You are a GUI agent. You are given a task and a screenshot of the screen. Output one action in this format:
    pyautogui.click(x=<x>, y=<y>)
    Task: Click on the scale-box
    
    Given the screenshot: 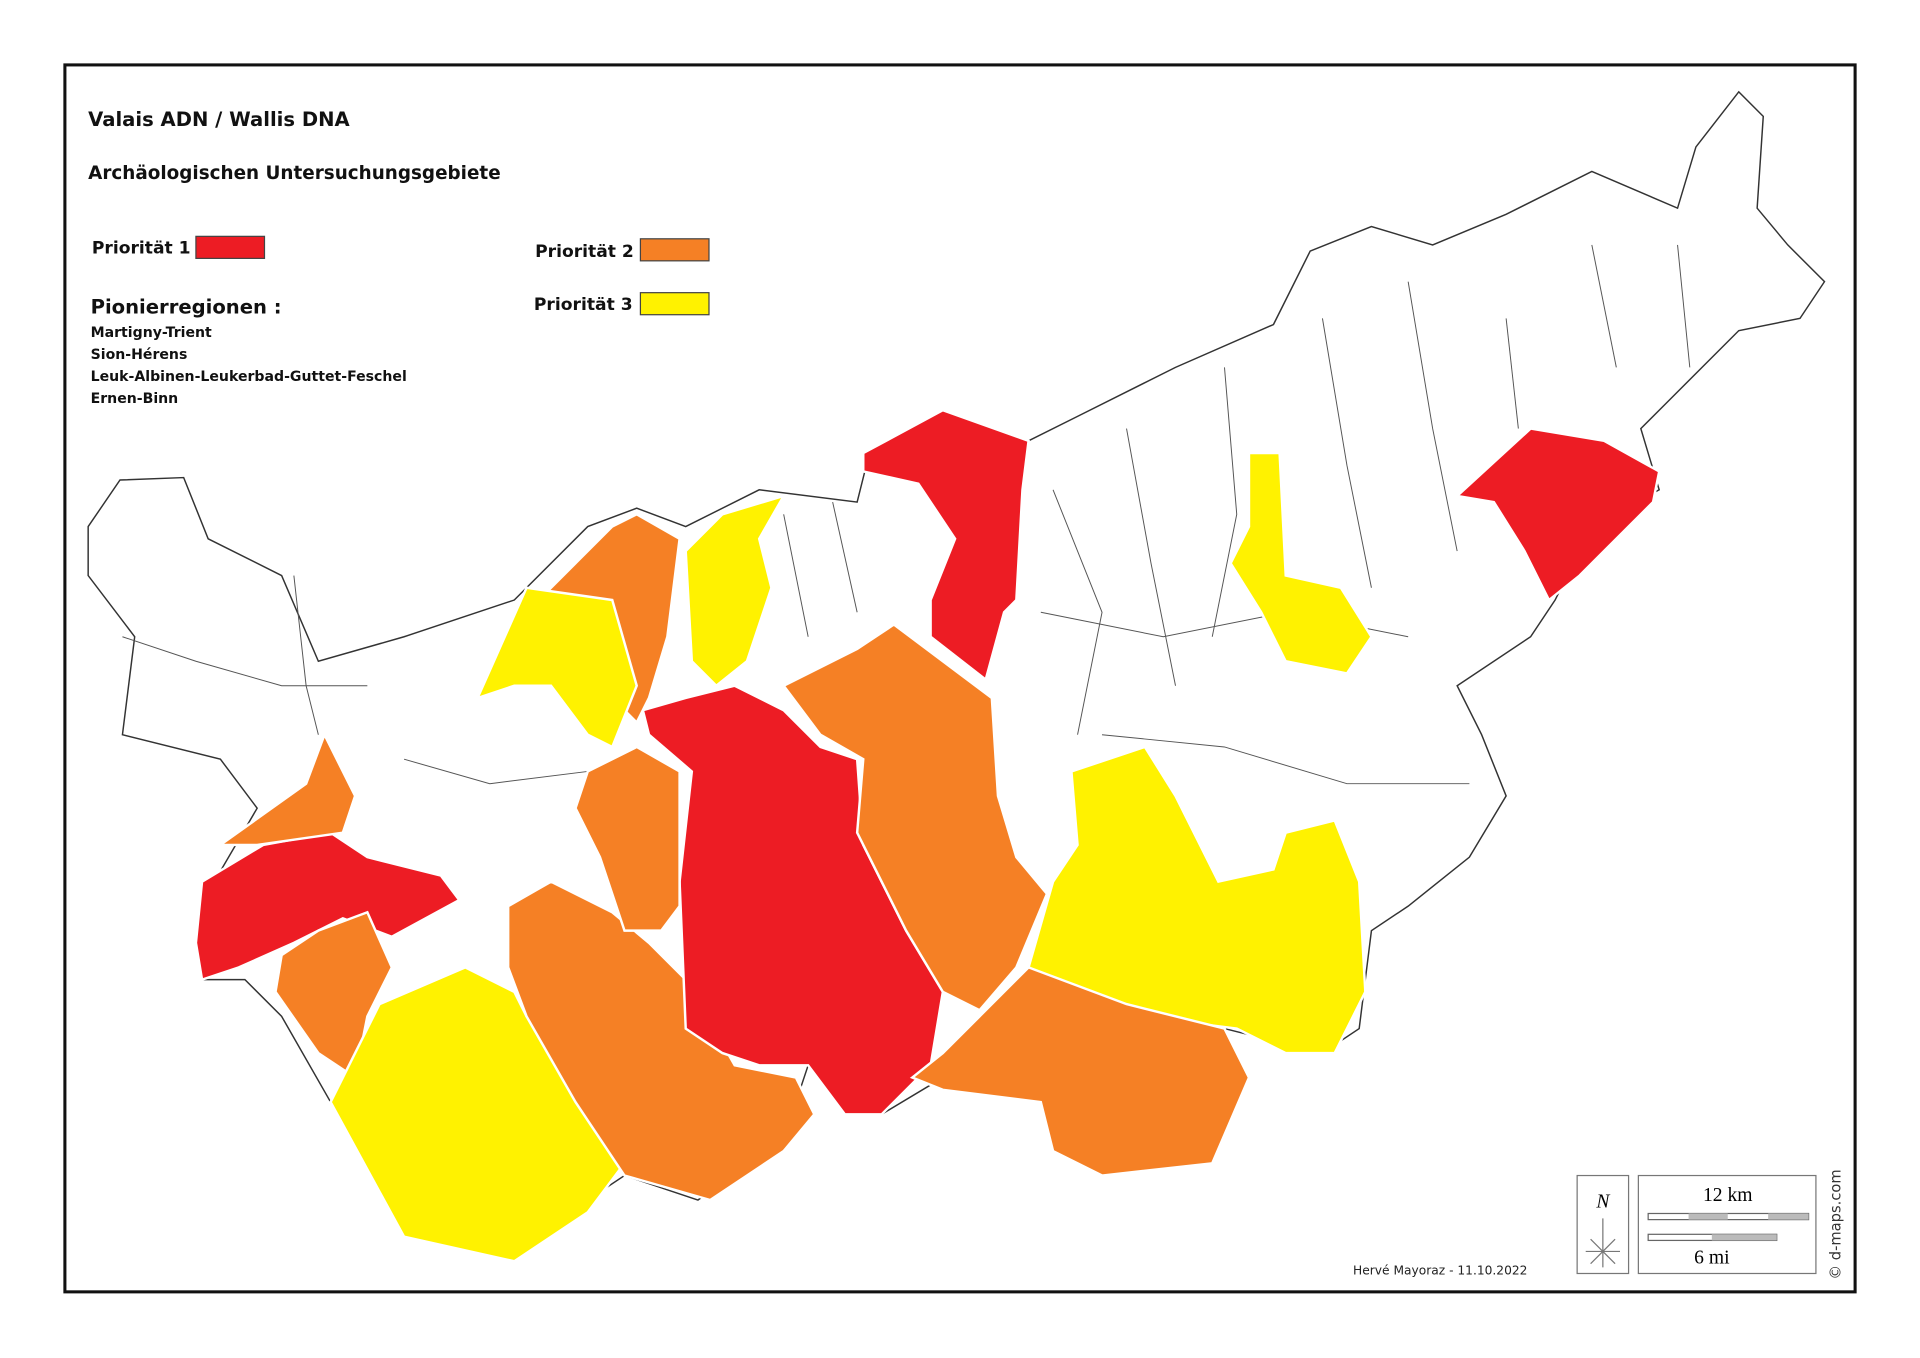 What is the action you would take?
    pyautogui.click(x=1727, y=1224)
    